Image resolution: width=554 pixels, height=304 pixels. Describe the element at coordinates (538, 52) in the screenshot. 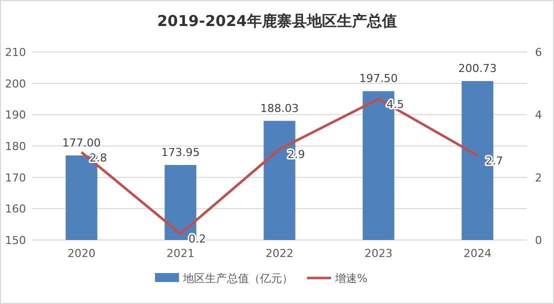

I see `y2-tick-label: 6` at that location.